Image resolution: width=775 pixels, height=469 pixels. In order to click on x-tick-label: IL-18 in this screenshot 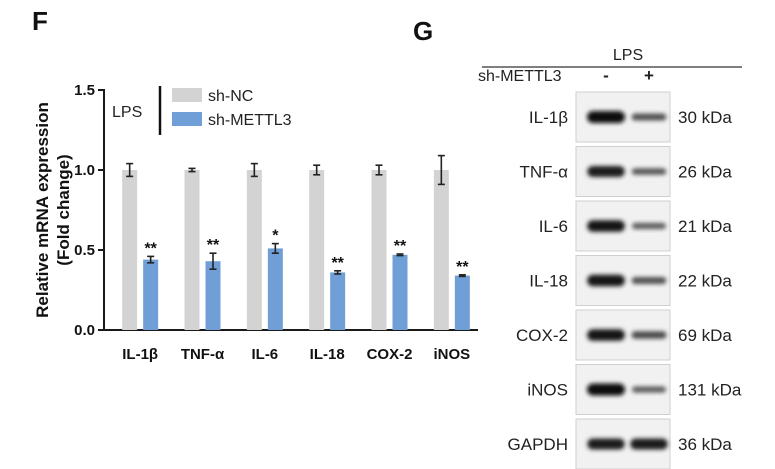, I will do `click(327, 354)`.